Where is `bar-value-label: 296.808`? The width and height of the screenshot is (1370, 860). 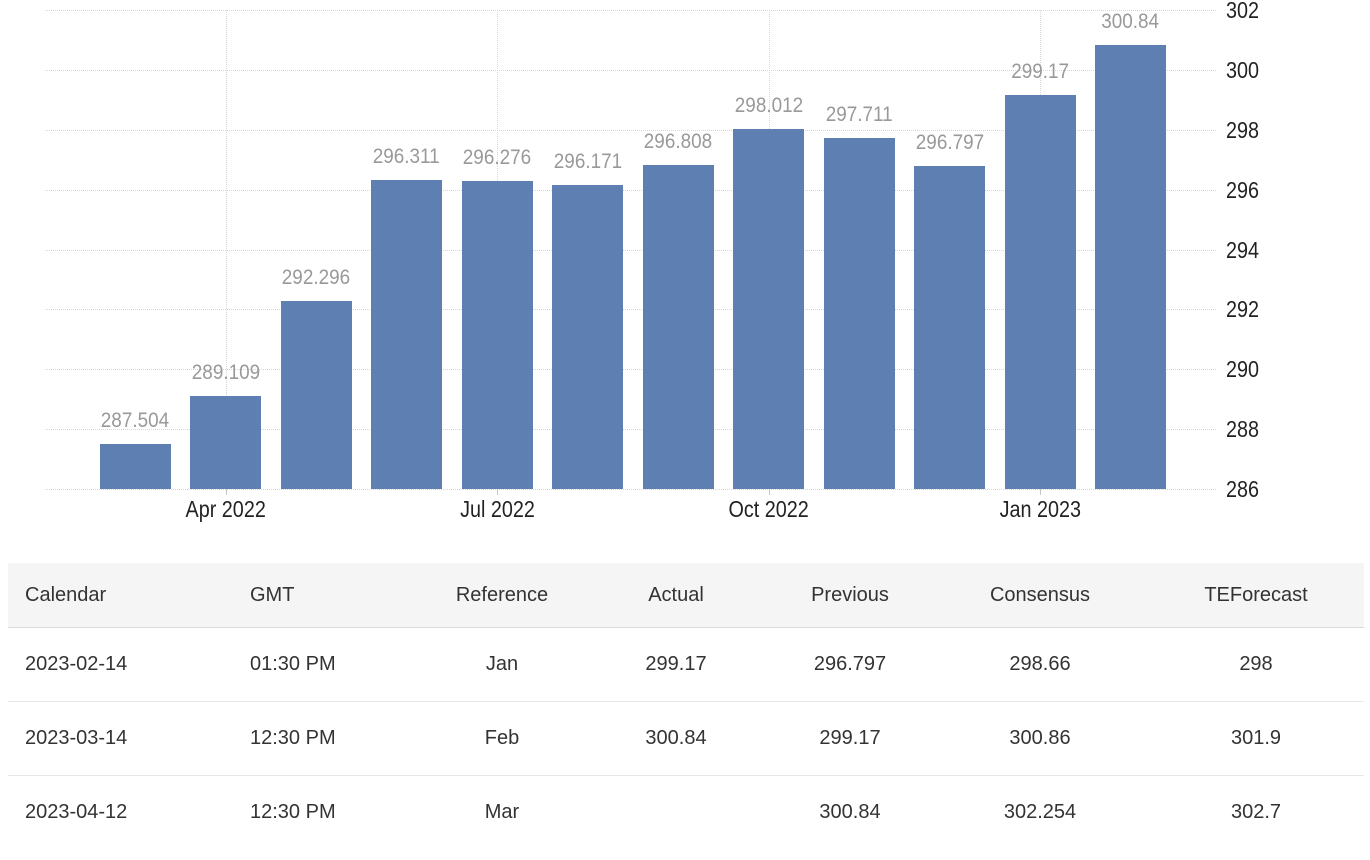 bar-value-label: 296.808 is located at coordinates (678, 142).